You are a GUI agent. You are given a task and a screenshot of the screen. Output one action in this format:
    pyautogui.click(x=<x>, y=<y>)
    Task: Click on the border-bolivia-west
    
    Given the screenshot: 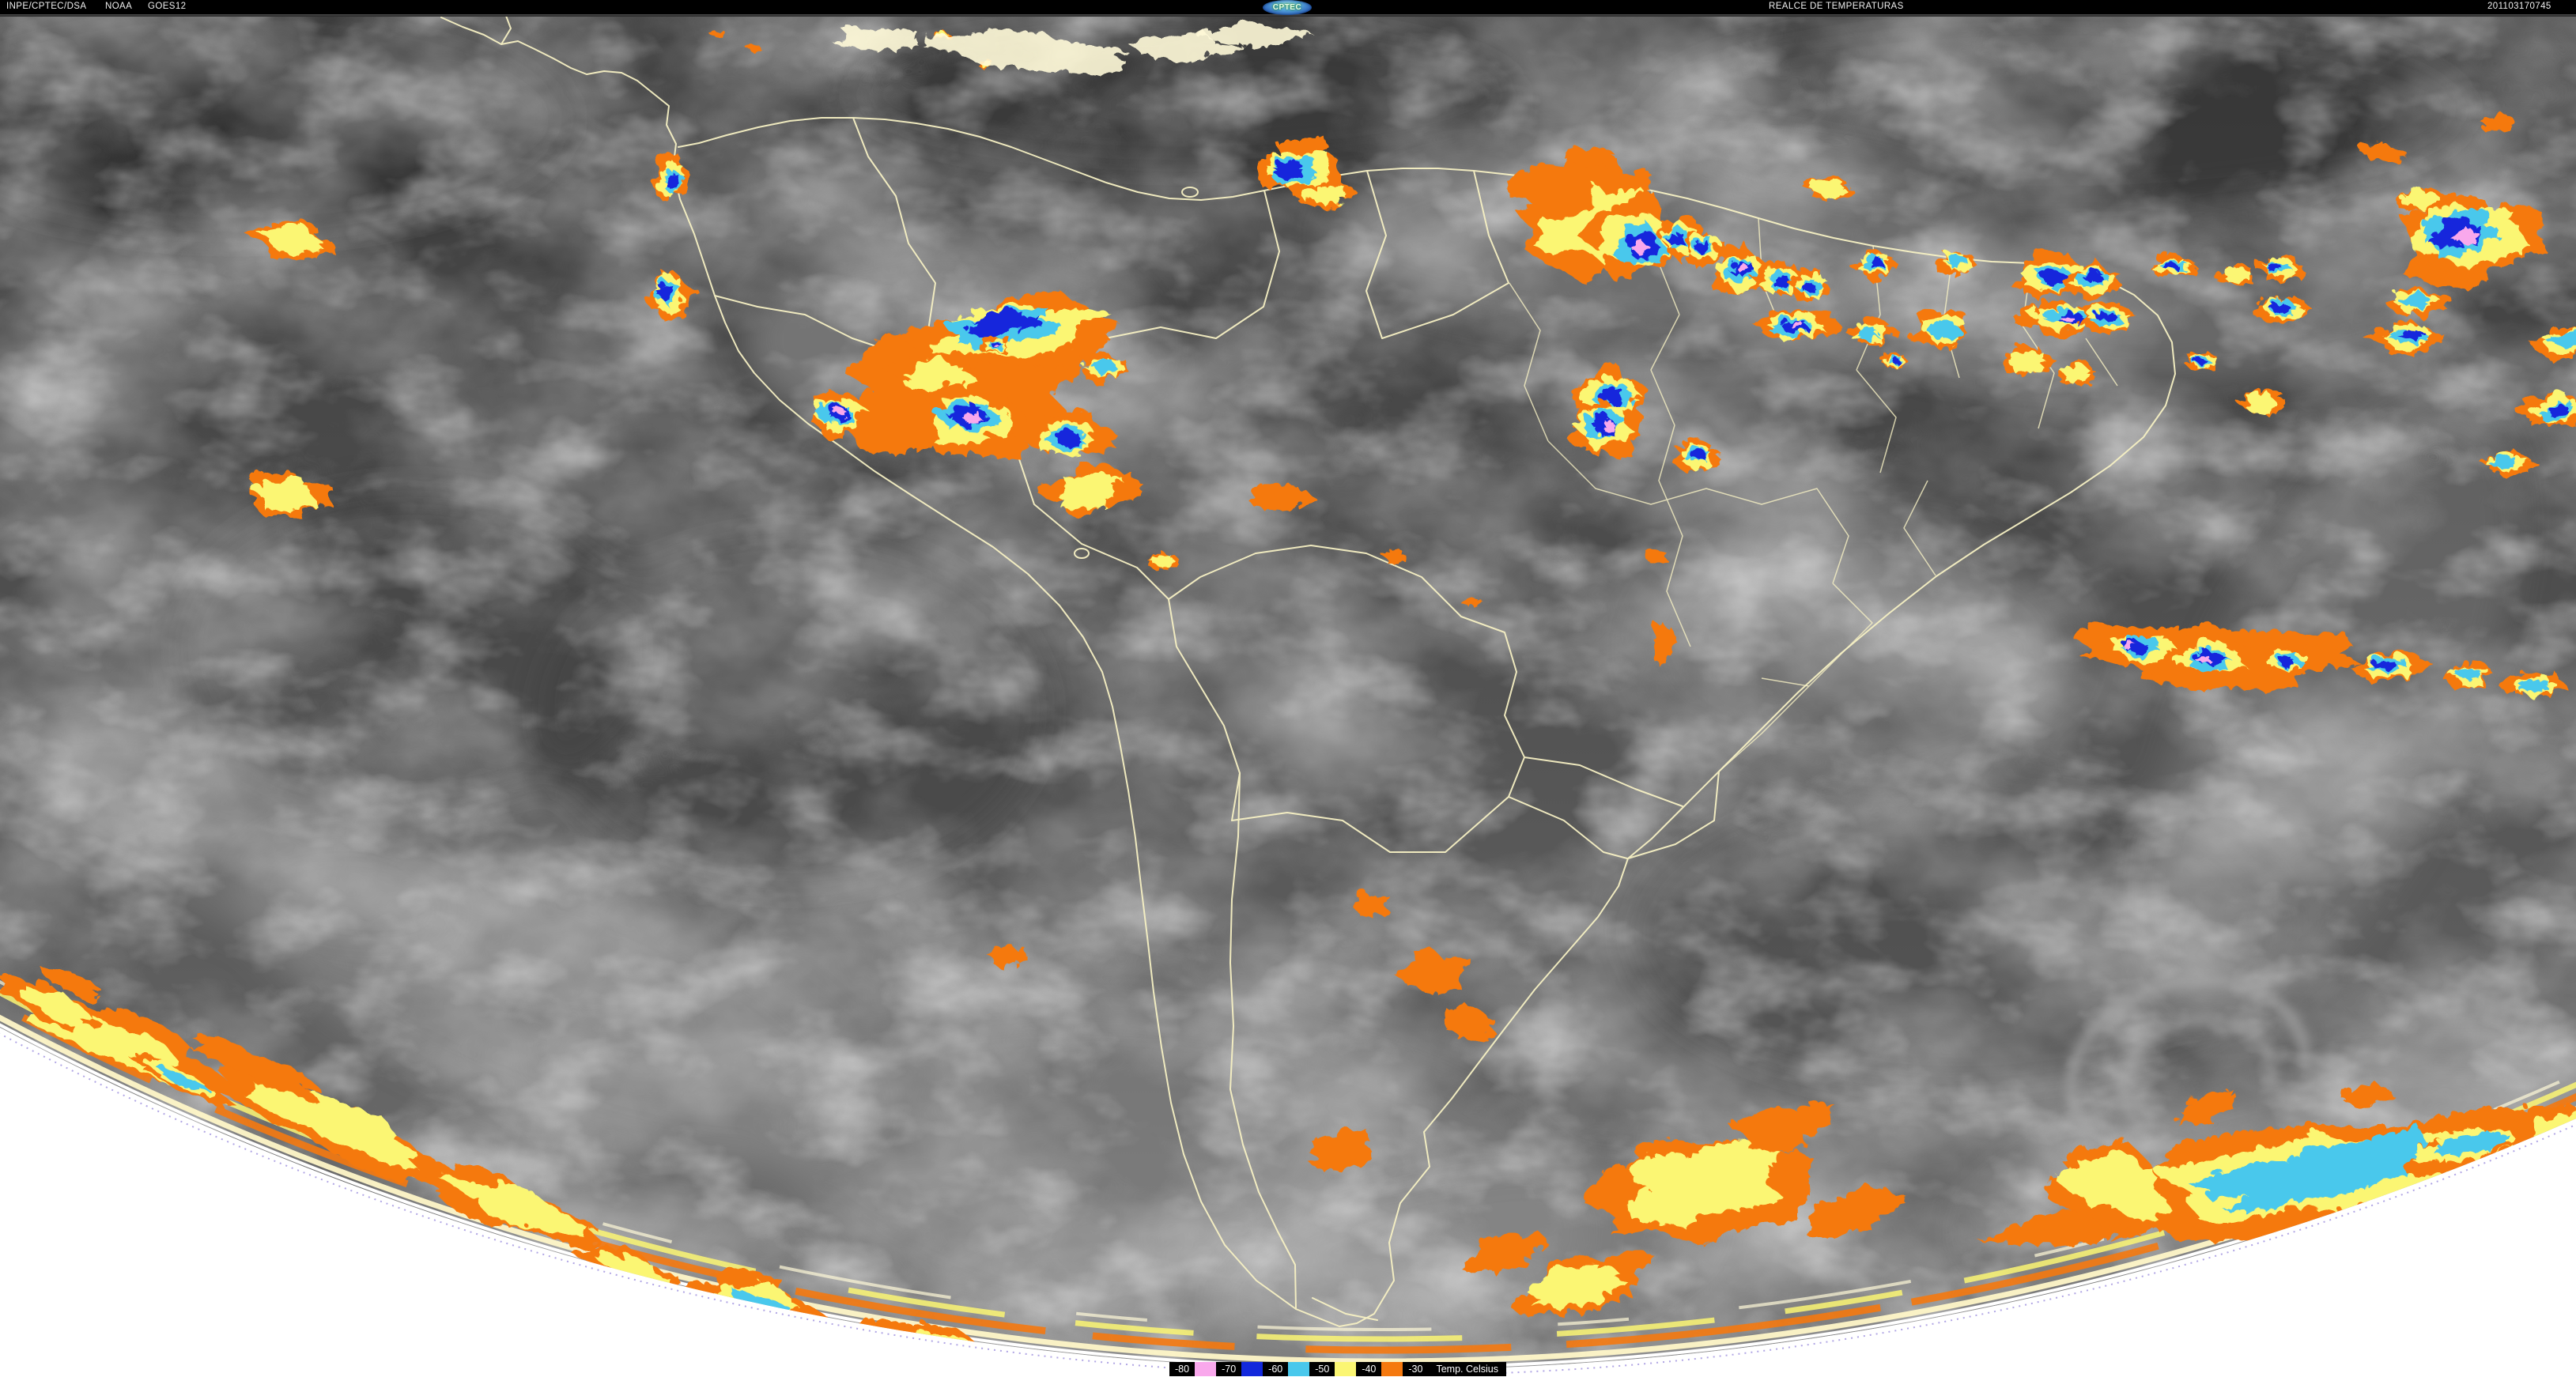 What is the action you would take?
    pyautogui.click(x=1204, y=709)
    